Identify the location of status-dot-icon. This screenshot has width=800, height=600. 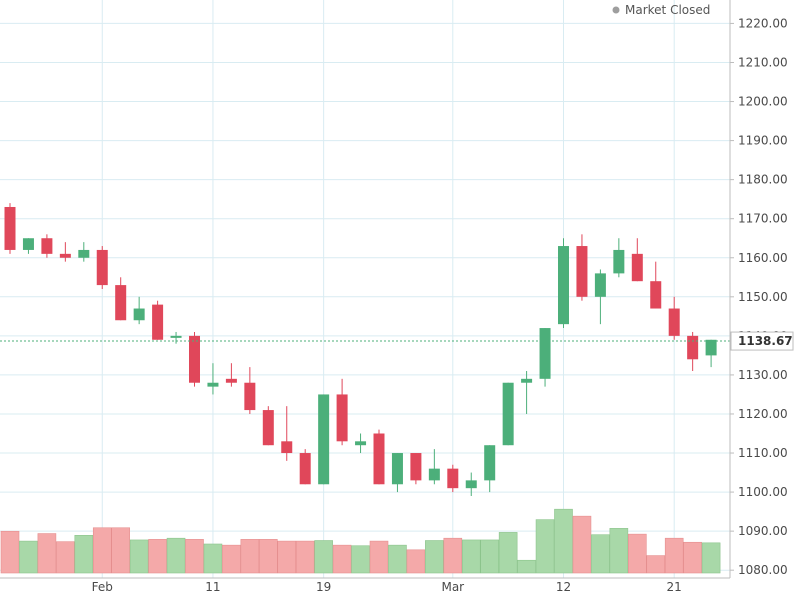
(616, 10).